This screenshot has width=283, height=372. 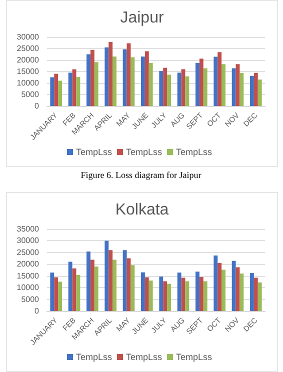 What do you see at coordinates (142, 18) in the screenshot?
I see `chart-title: Jaipur` at bounding box center [142, 18].